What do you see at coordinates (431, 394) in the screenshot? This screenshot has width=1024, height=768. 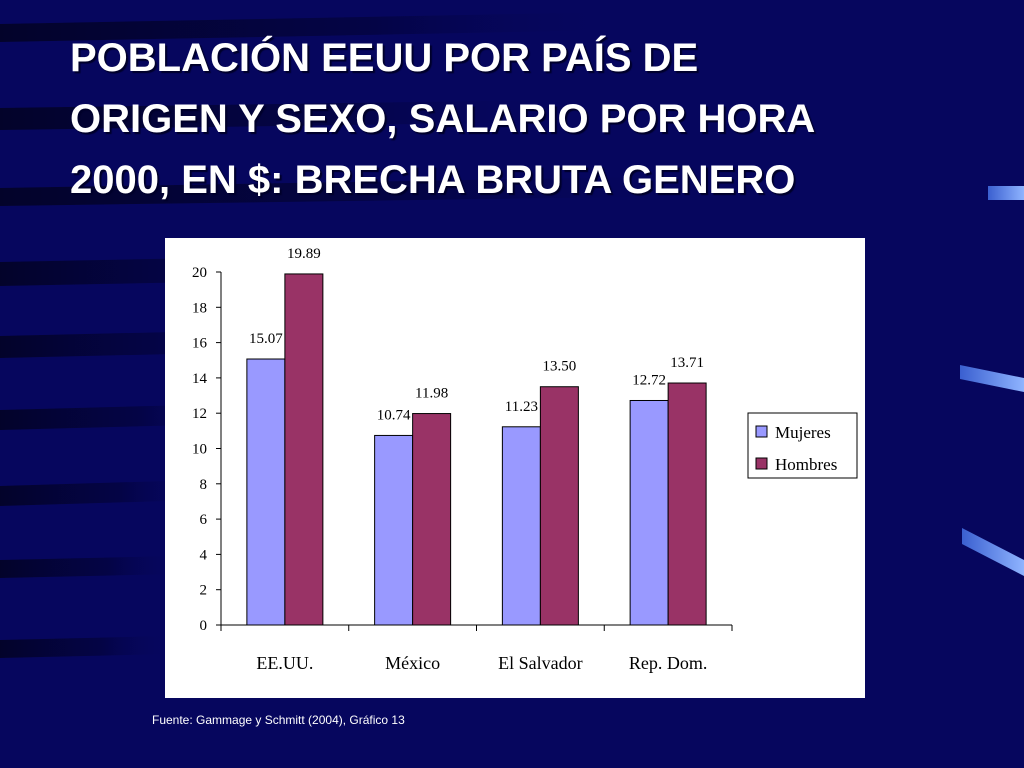 I see `data-label: 11.98` at bounding box center [431, 394].